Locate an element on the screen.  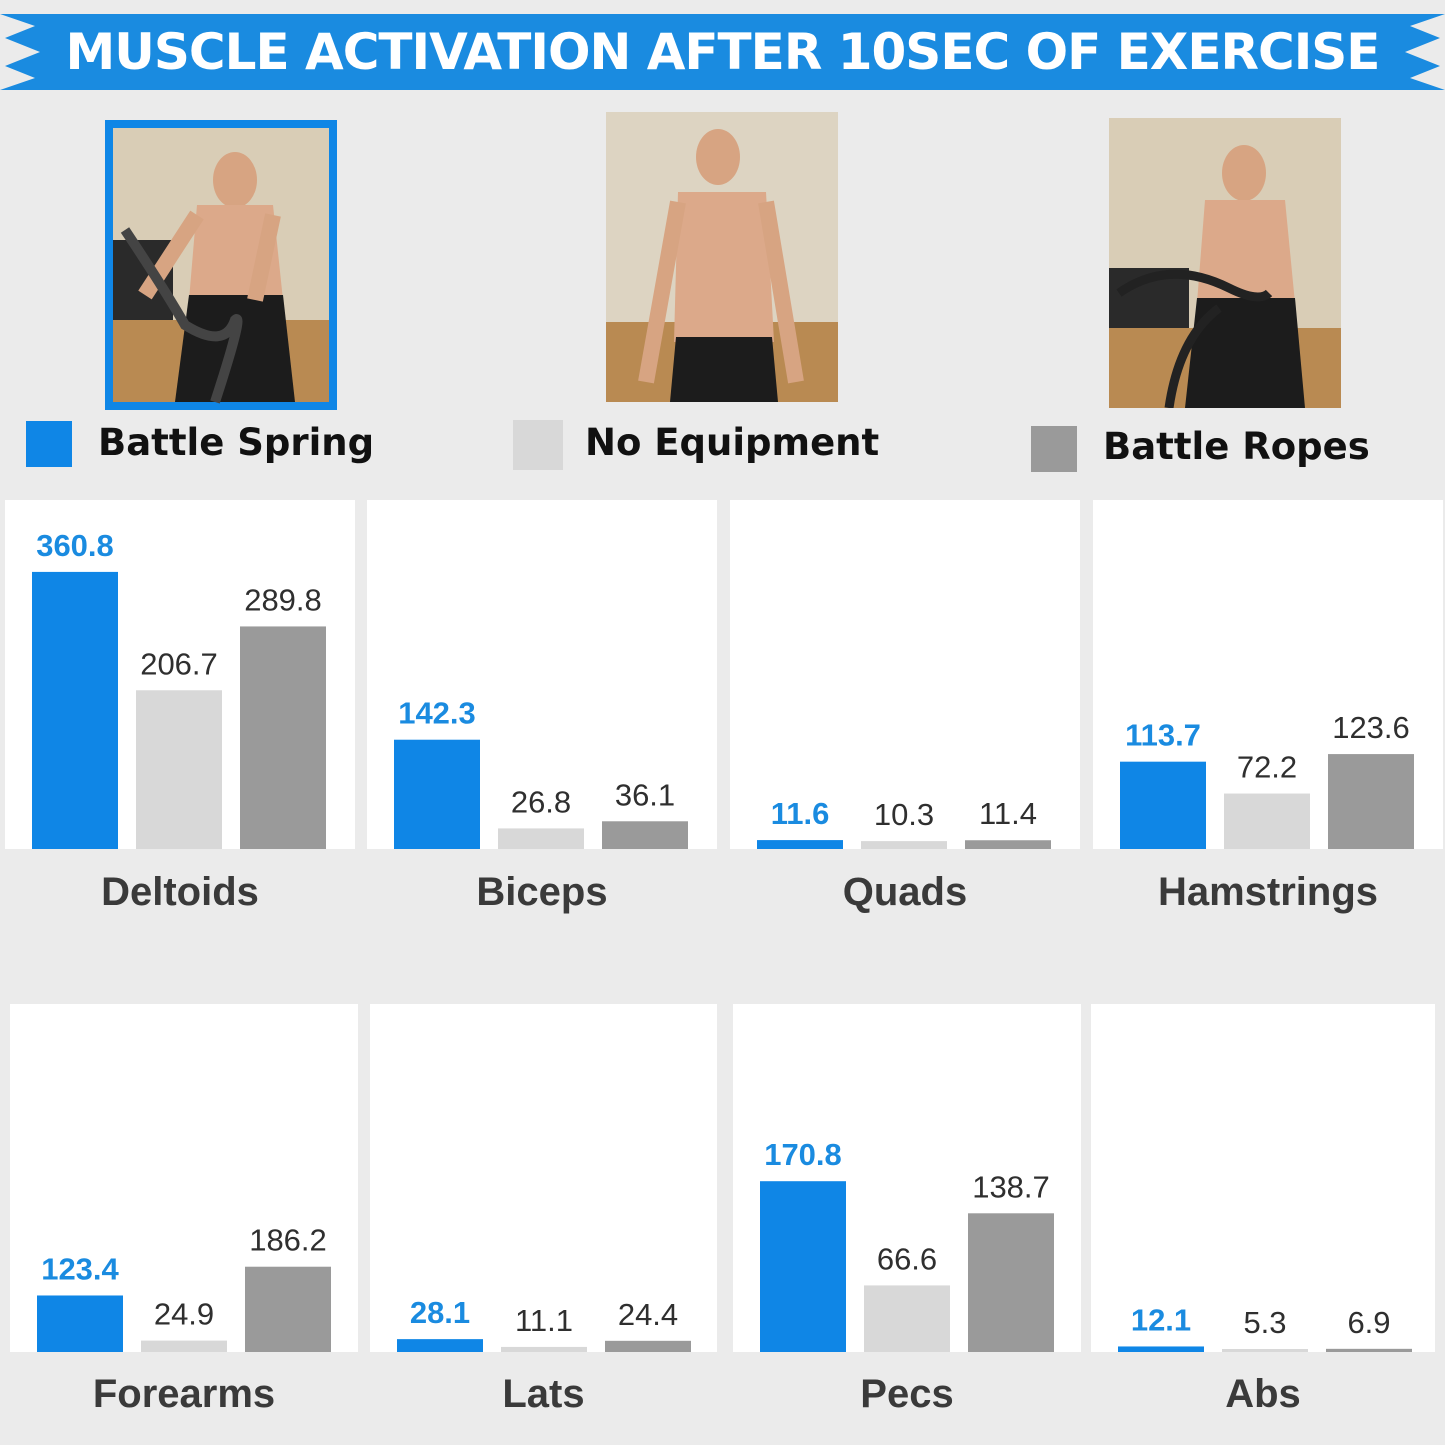
legend-label: Battle Ropes is located at coordinates (1236, 446).